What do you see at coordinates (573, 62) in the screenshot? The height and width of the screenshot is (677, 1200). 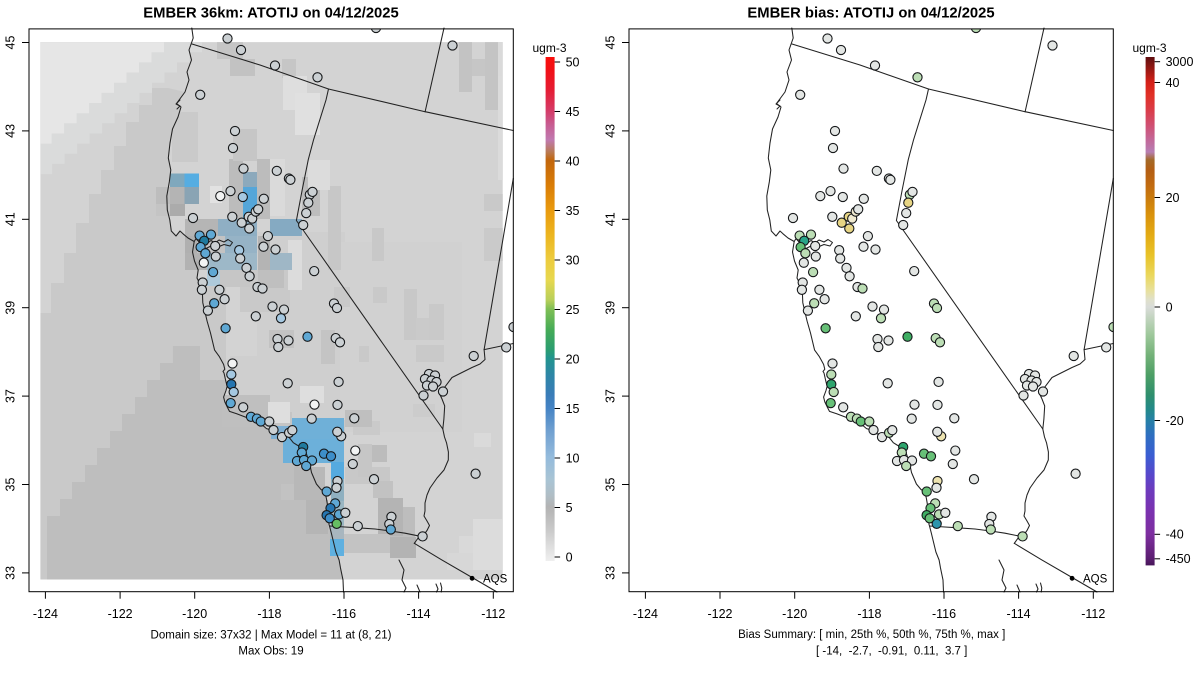 I see `svg-text: 50` at bounding box center [573, 62].